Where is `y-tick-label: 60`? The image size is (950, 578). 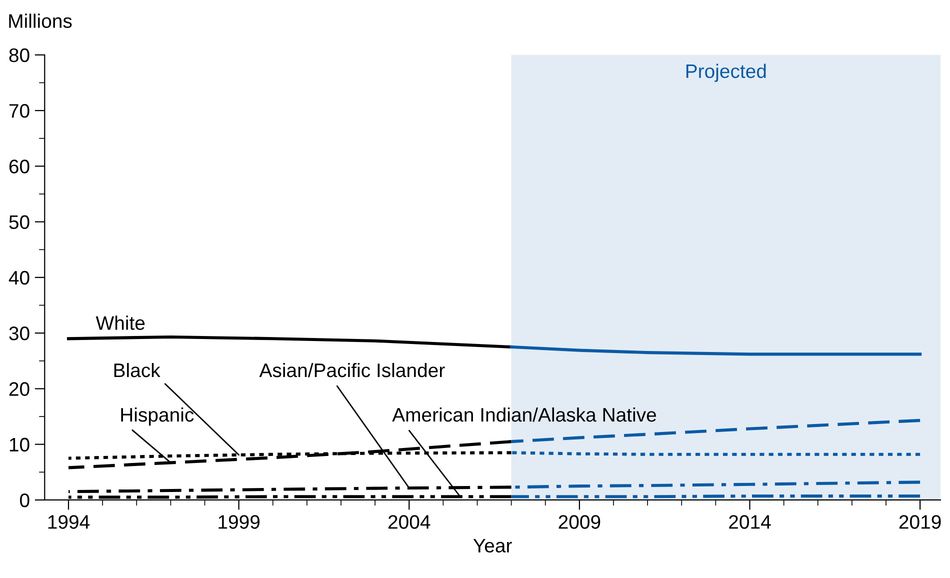
y-tick-label: 60 is located at coordinates (19, 167).